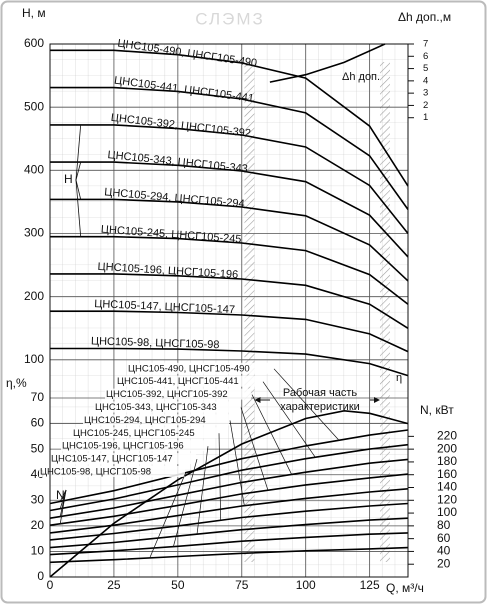 Image resolution: width=487 pixels, height=604 pixels. What do you see at coordinates (164, 307) in the screenshot?
I see `curve-label: ЦНС105-147, ЦНСГ105-147` at bounding box center [164, 307].